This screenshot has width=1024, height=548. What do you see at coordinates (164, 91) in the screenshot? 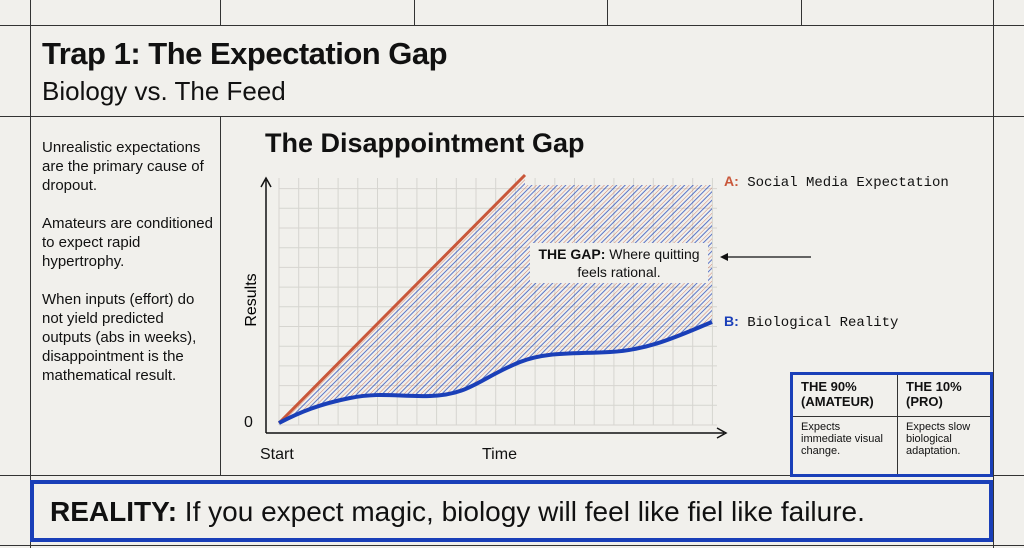
I see `page-subtitle: Biology vs. The Feed` at bounding box center [164, 91].